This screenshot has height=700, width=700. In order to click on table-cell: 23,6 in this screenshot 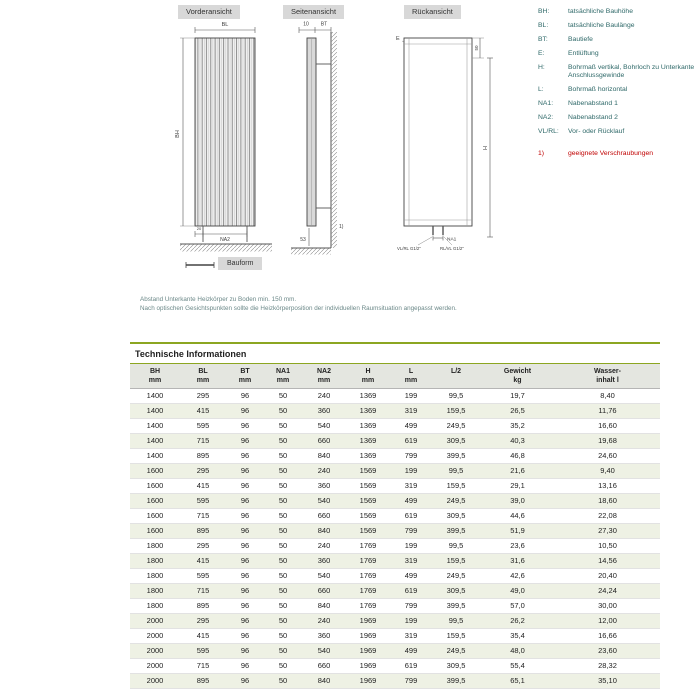, I will do `click(517, 546)`.